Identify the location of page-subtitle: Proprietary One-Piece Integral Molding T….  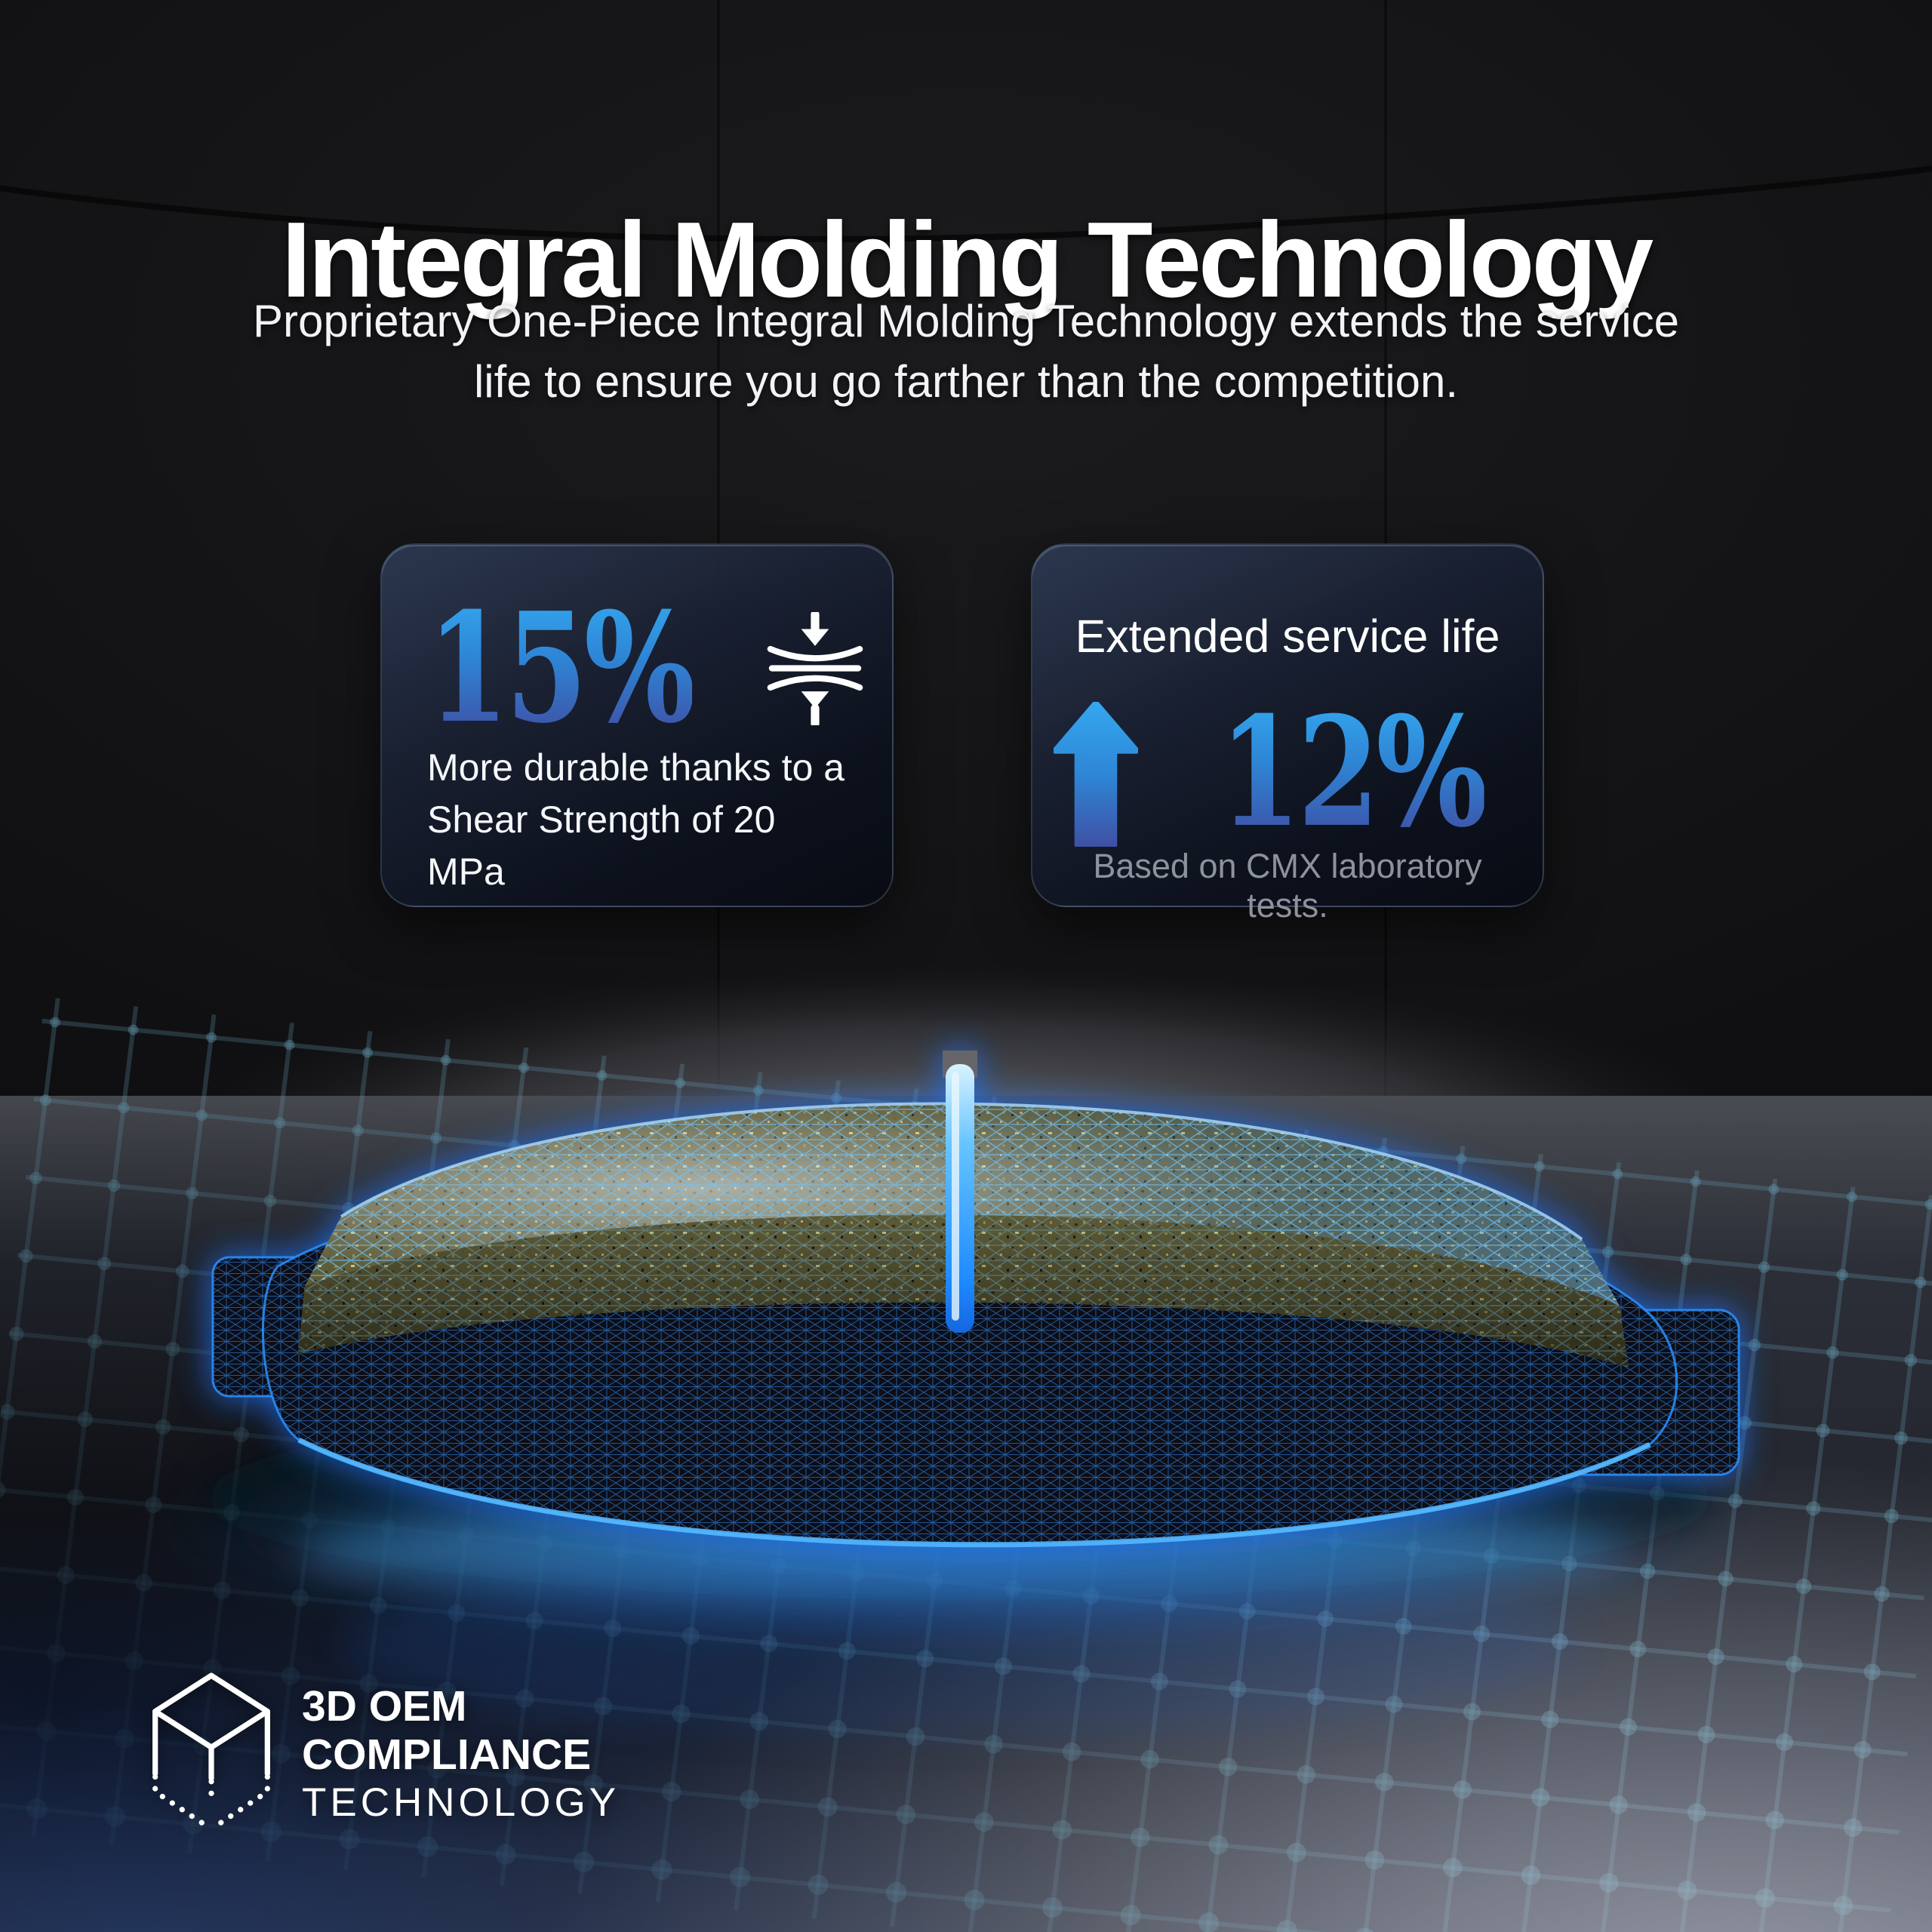
(966, 352).